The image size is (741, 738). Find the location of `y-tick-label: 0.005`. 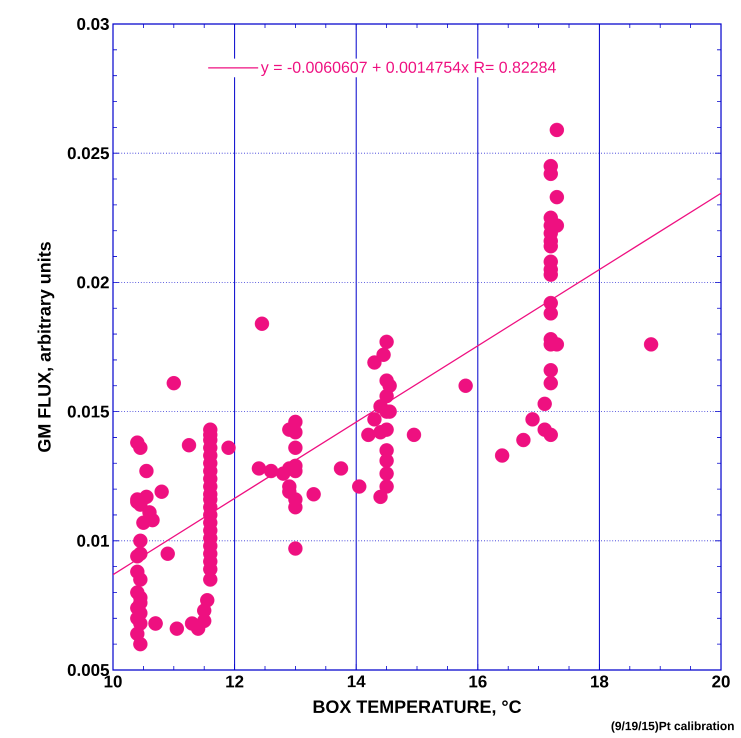

y-tick-label: 0.005 is located at coordinates (89, 670).